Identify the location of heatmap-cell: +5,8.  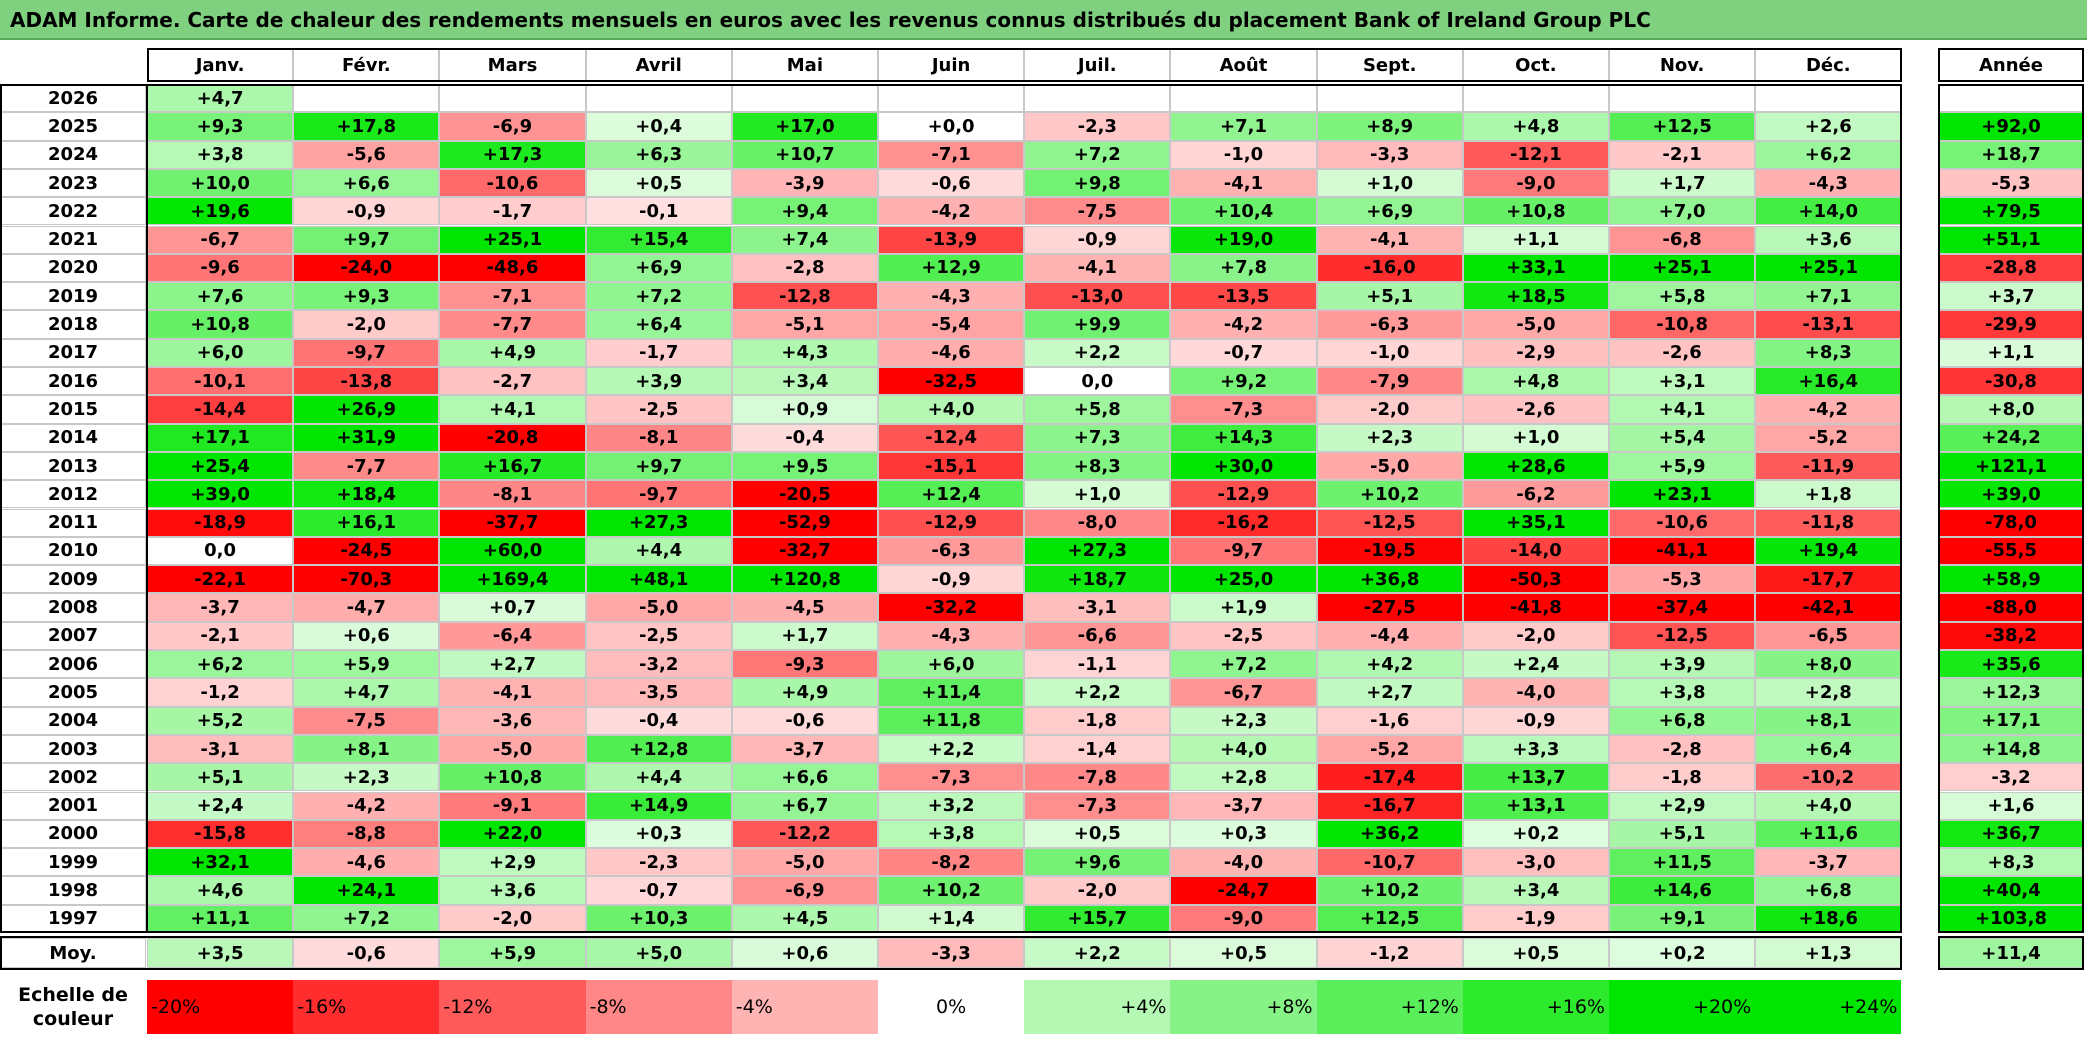
(1682, 296).